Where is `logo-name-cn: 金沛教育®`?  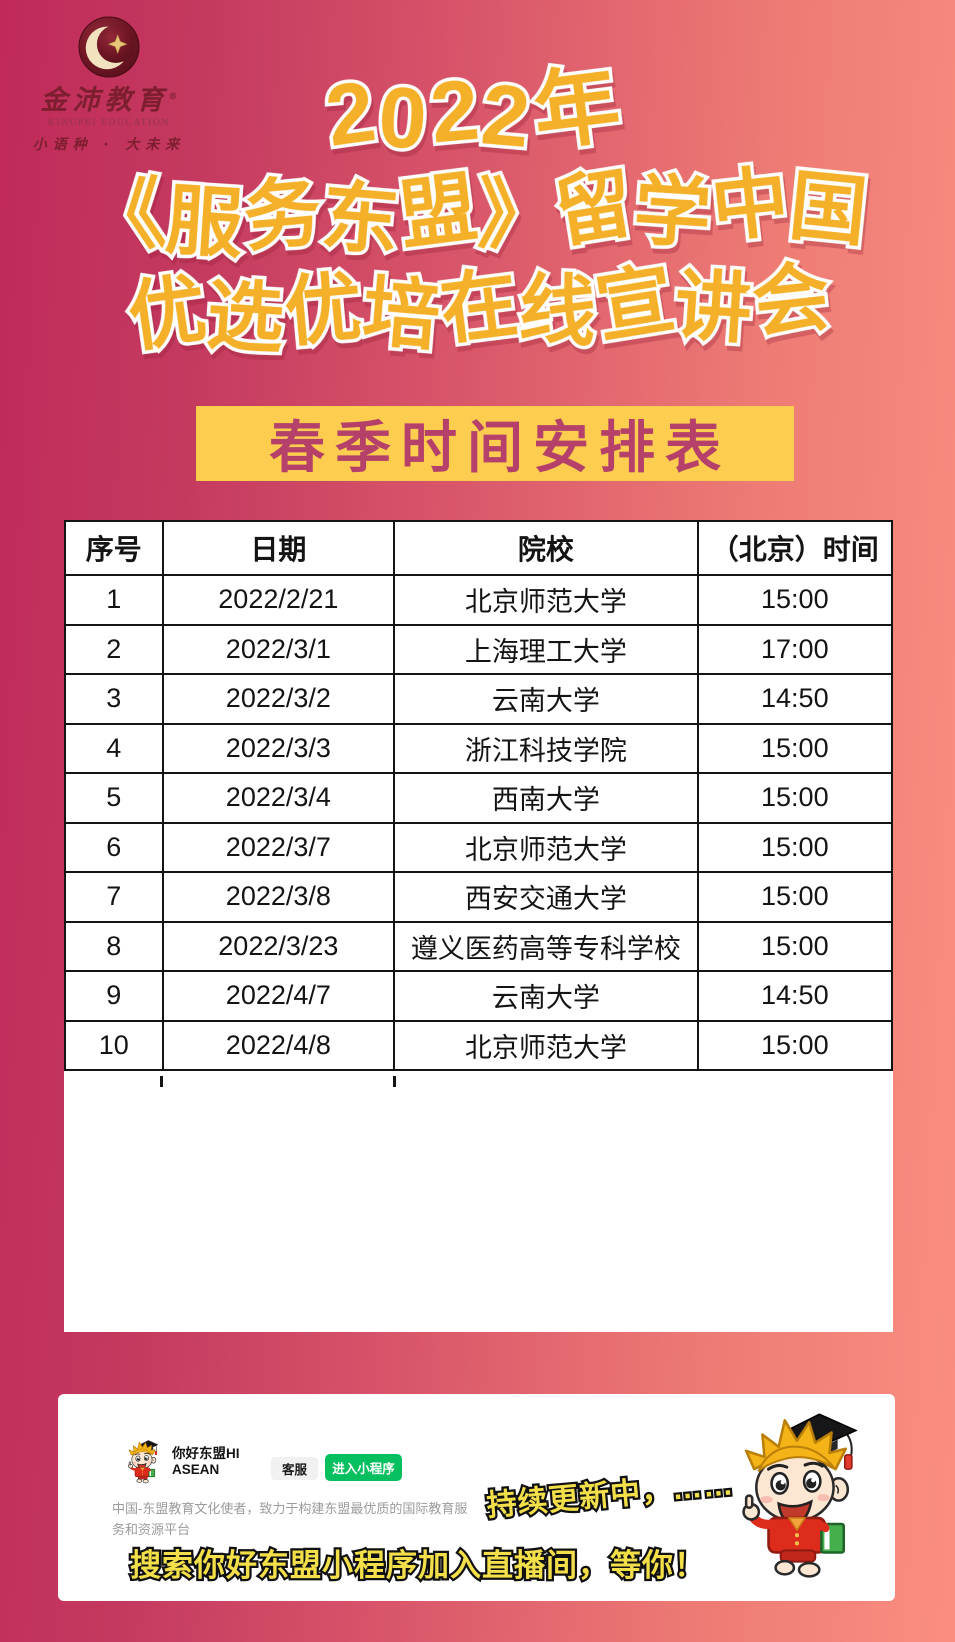 logo-name-cn: 金沛教育® is located at coordinates (109, 100).